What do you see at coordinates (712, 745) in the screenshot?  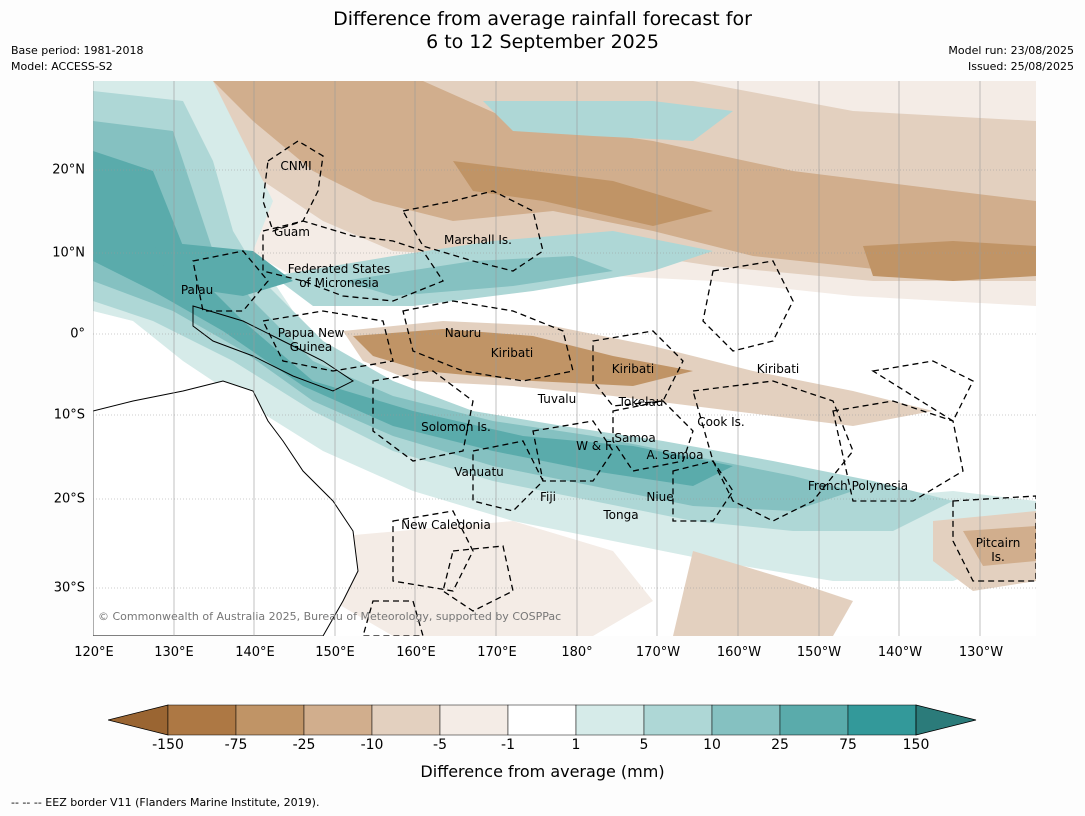 I see `colorbar-tick-label: 10` at bounding box center [712, 745].